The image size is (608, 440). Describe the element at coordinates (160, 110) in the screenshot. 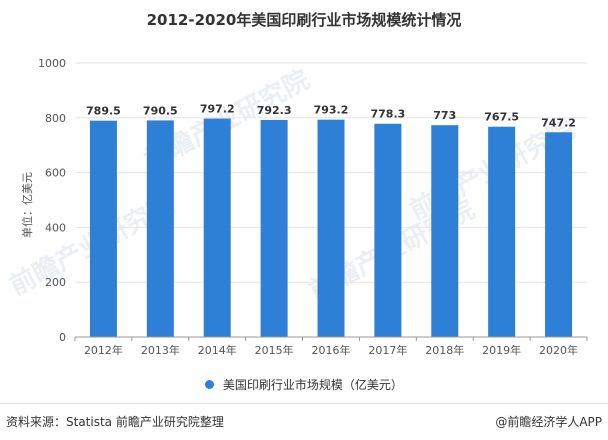

I see `data-label: 790.5` at that location.